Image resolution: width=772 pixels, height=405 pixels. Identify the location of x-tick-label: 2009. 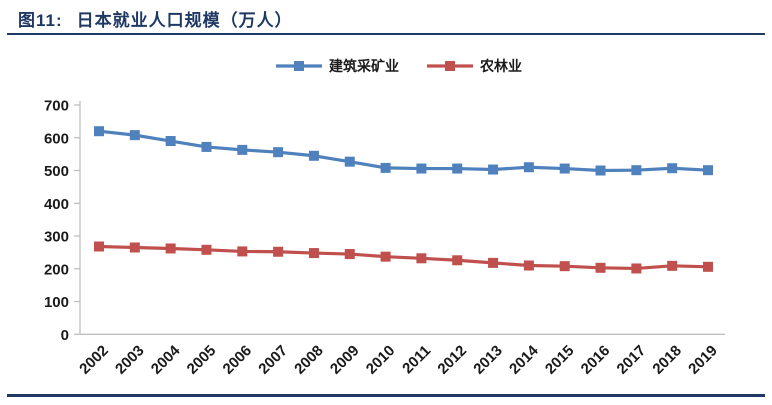
(345, 360).